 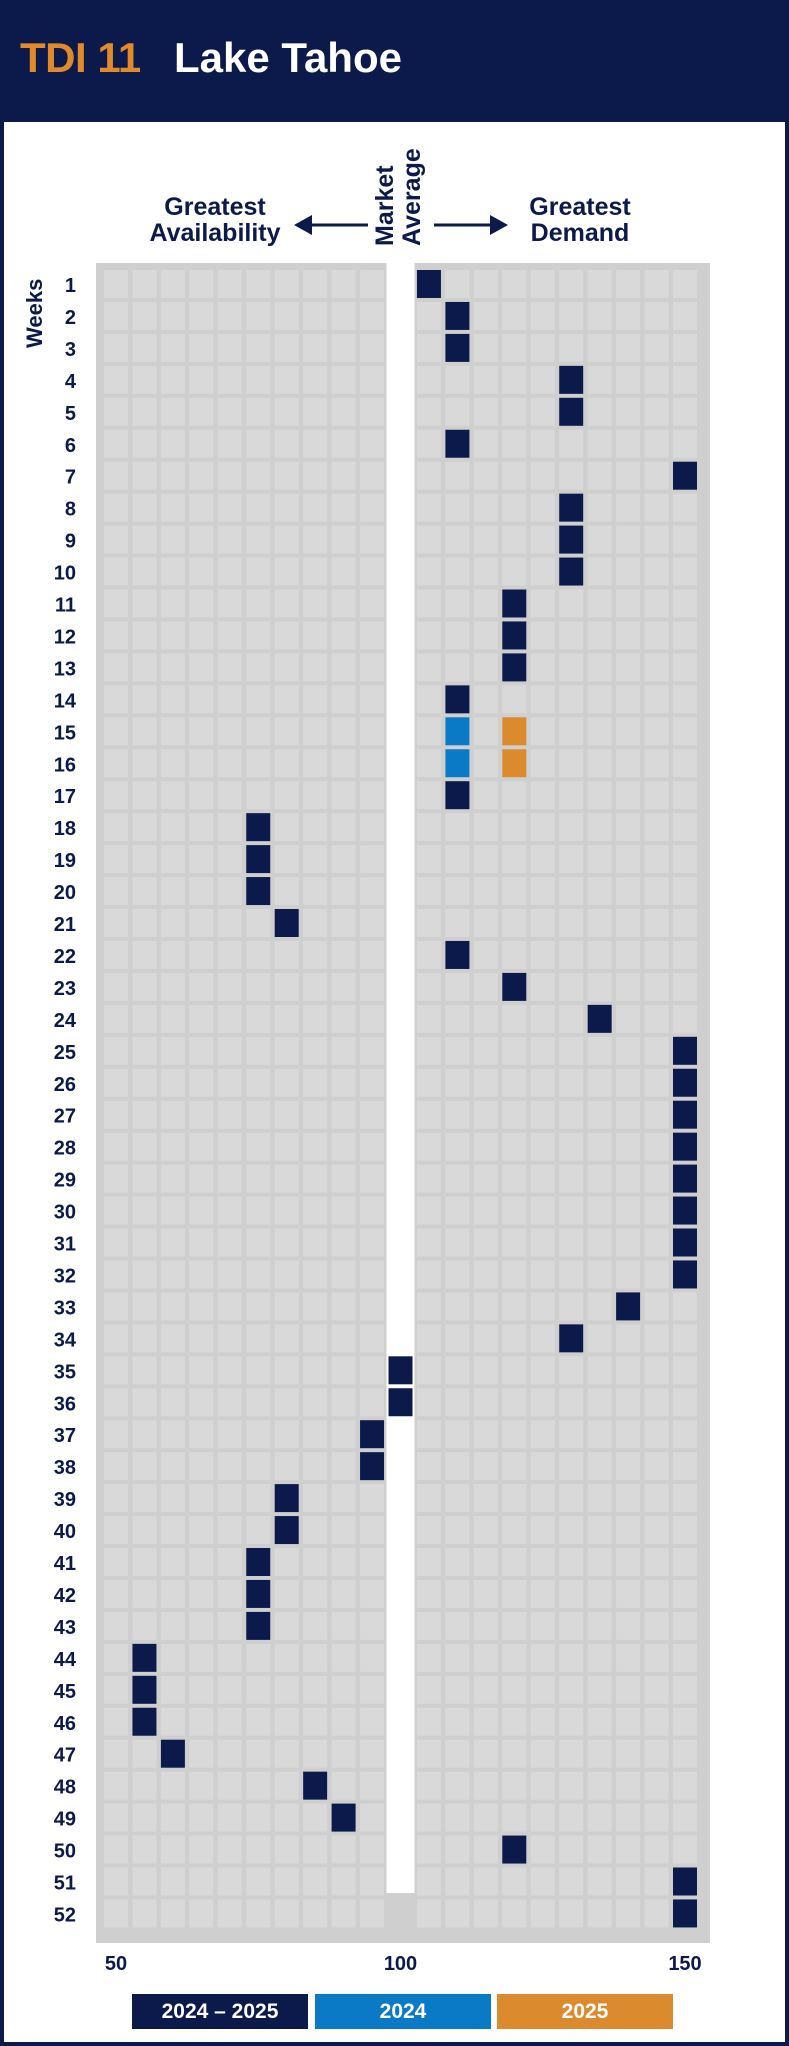 I want to click on legend-item-2025: 2025, so click(x=585, y=2011).